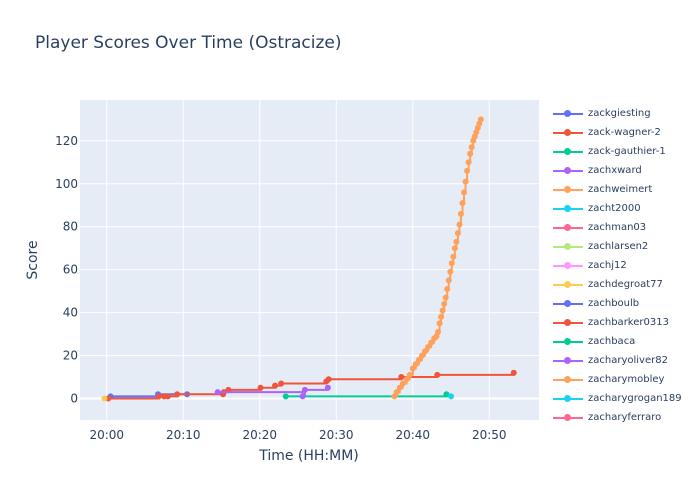 The width and height of the screenshot is (700, 500). I want to click on legend-item: zachbaca, so click(623, 341).